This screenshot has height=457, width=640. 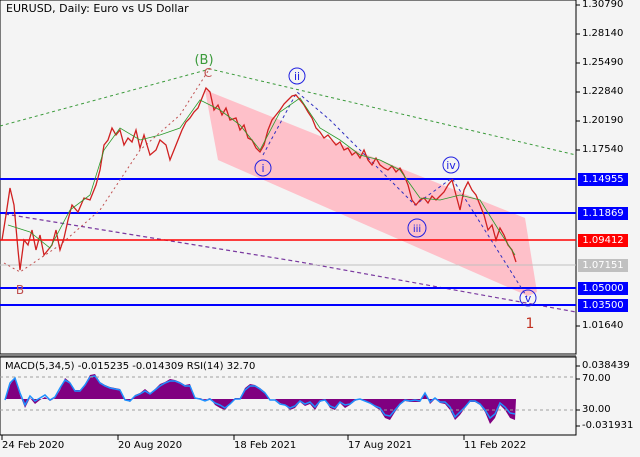 I want to click on level-label-1-09412: 1.09412, so click(x=603, y=240).